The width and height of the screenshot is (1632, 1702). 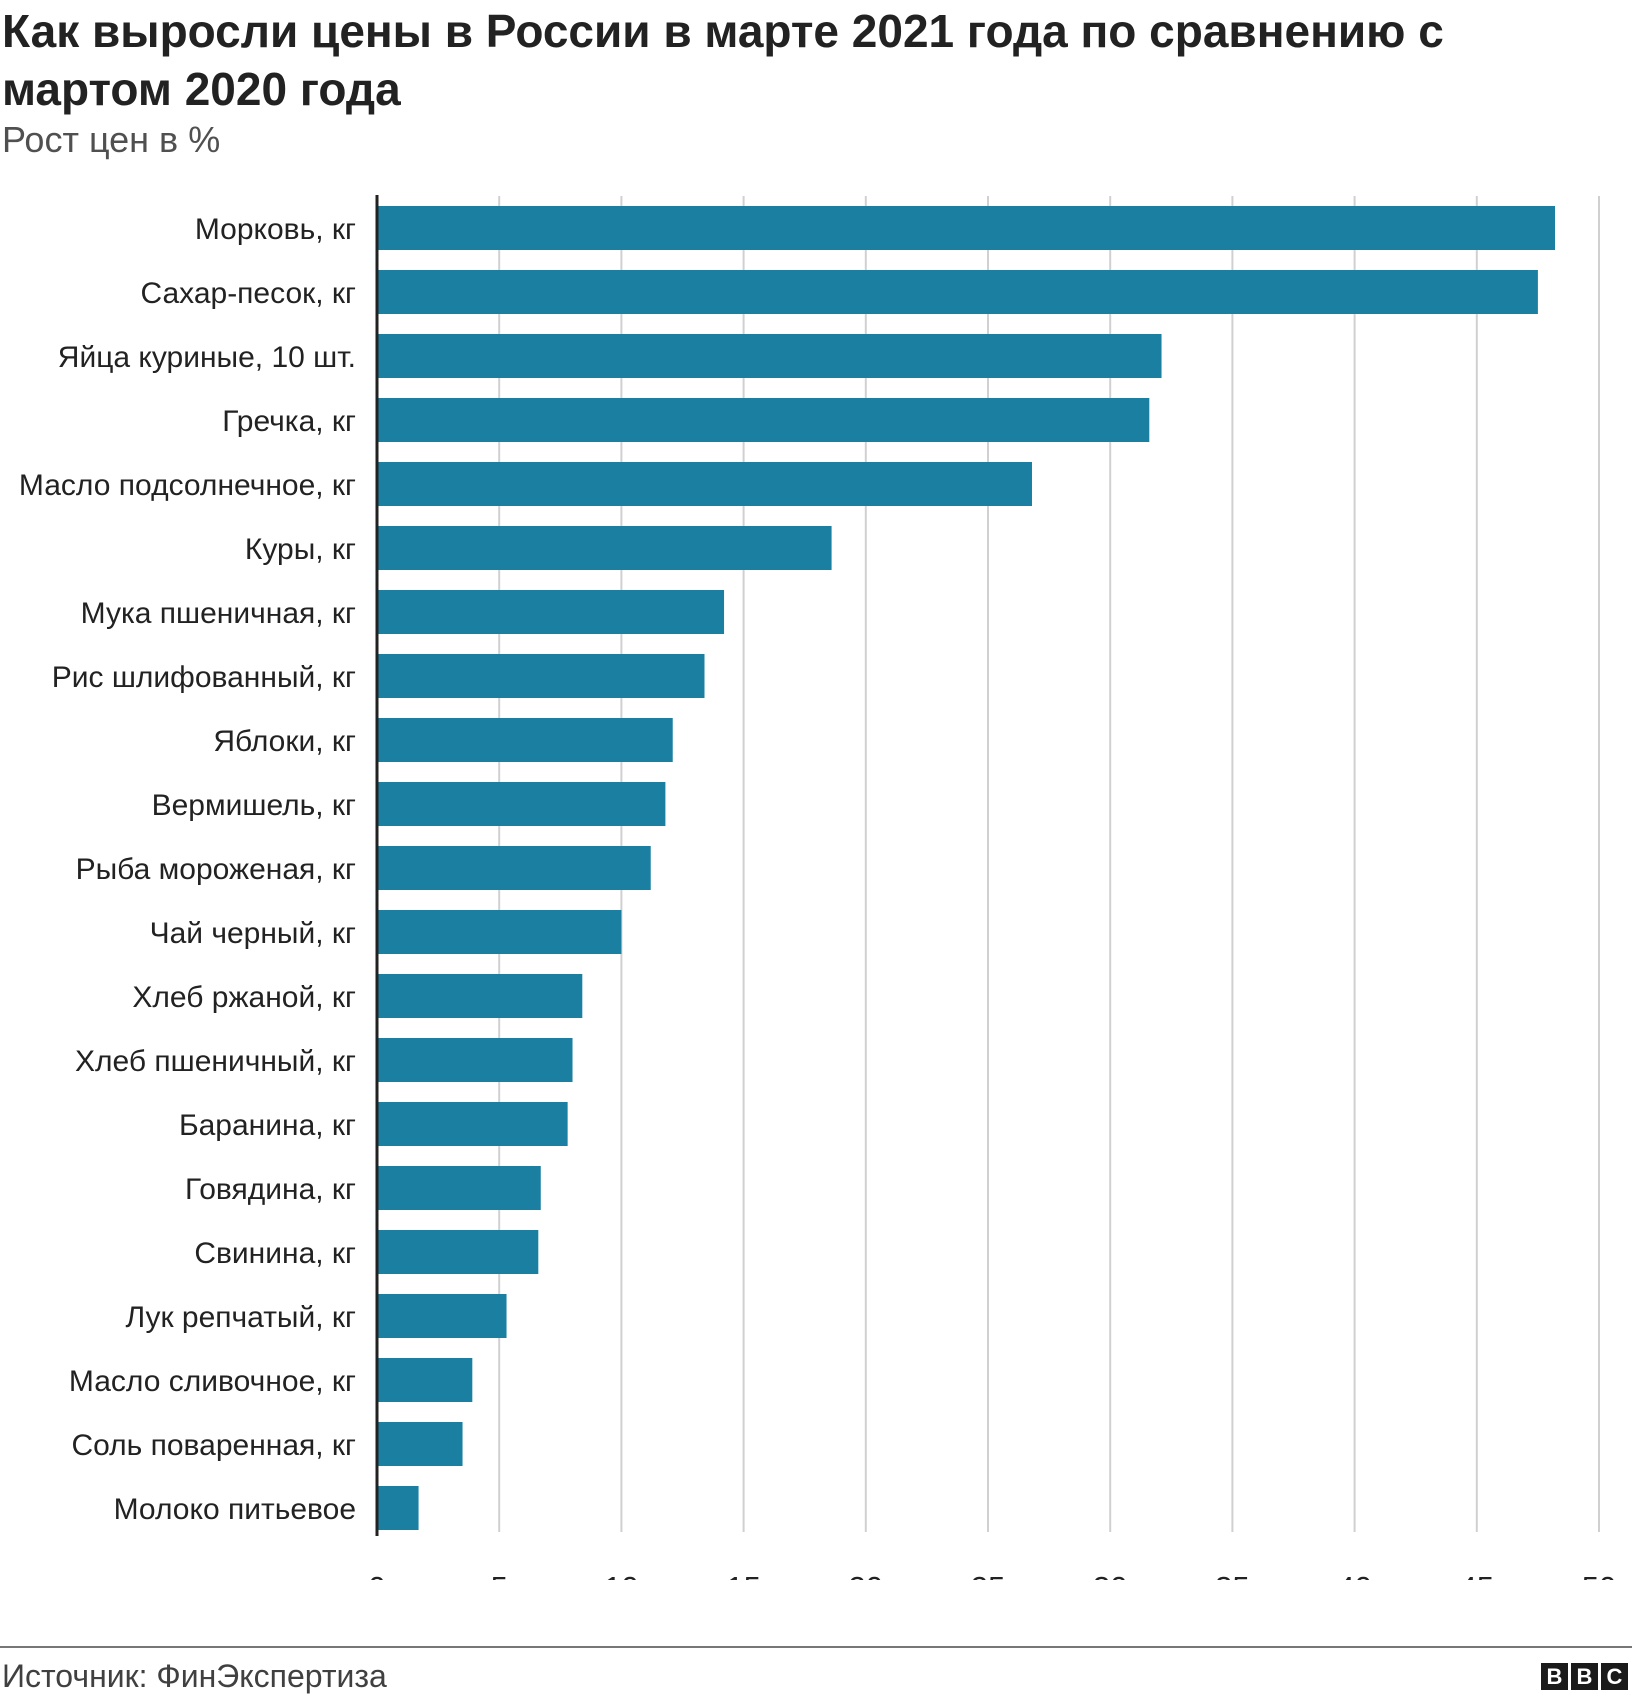 I want to click on footer-divider, so click(x=816, y=1647).